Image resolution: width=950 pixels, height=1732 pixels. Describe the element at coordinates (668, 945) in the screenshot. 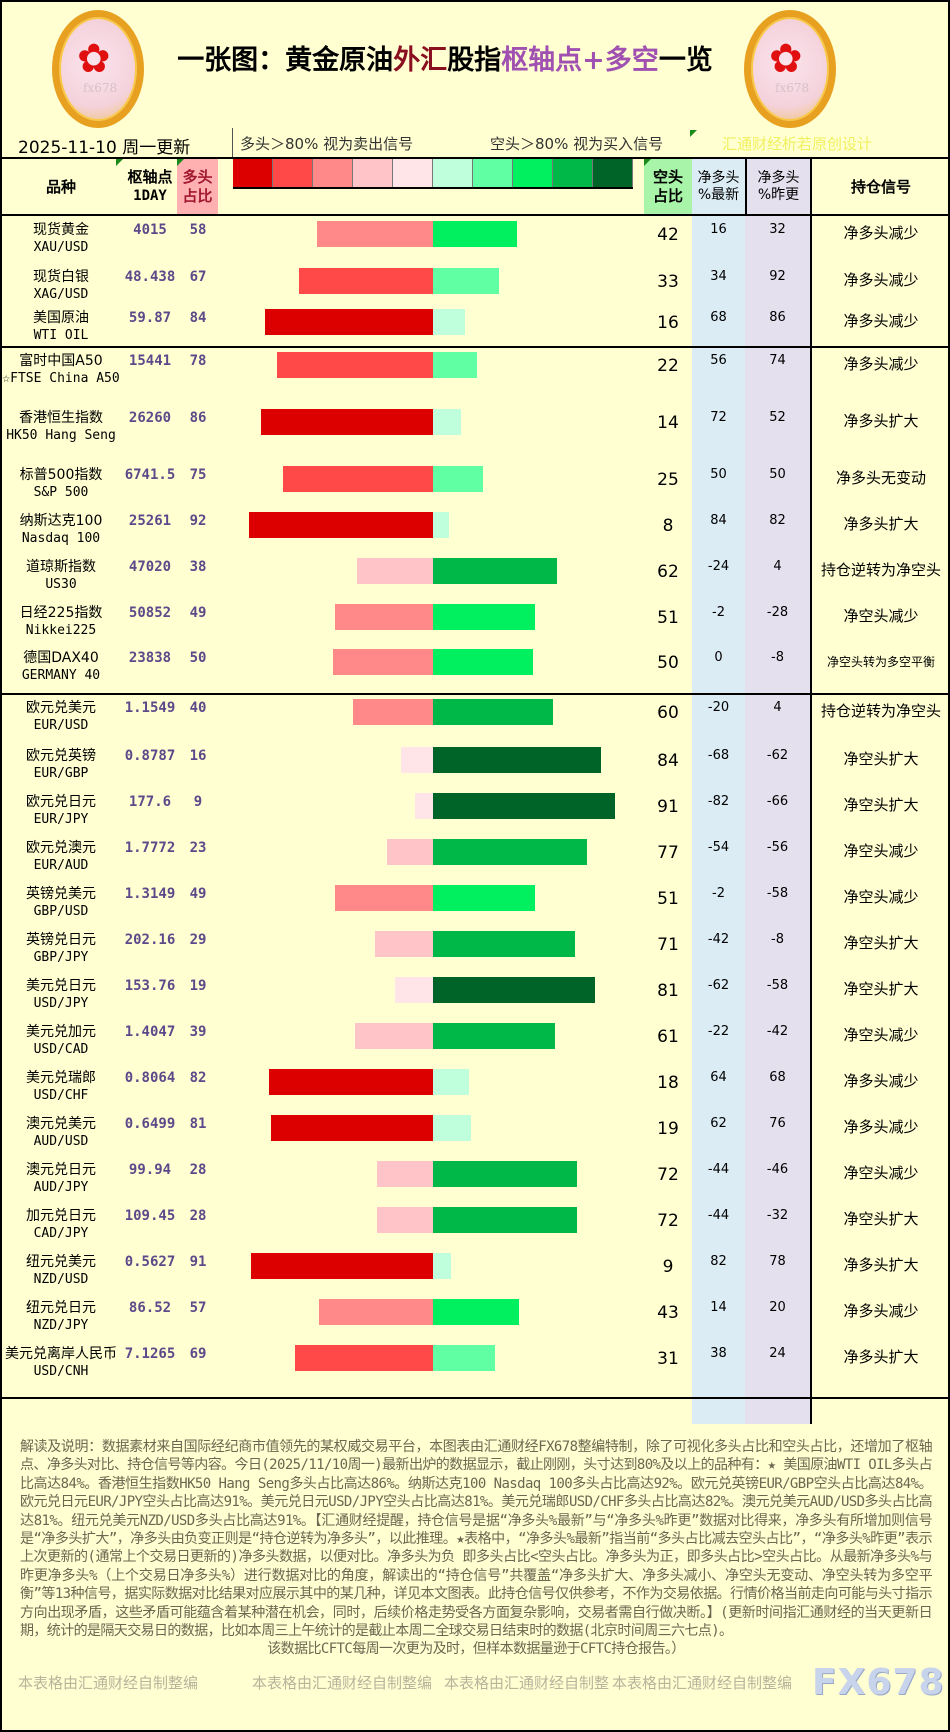

I see `short-percent: 71` at that location.